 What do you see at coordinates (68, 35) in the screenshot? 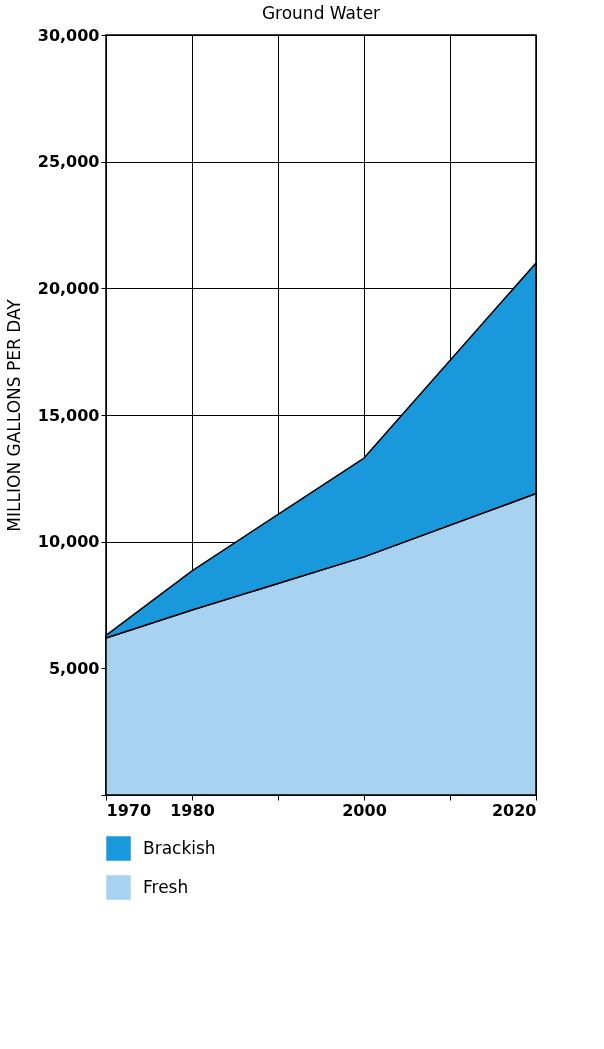
I see `y-tick-label: 30,000` at bounding box center [68, 35].